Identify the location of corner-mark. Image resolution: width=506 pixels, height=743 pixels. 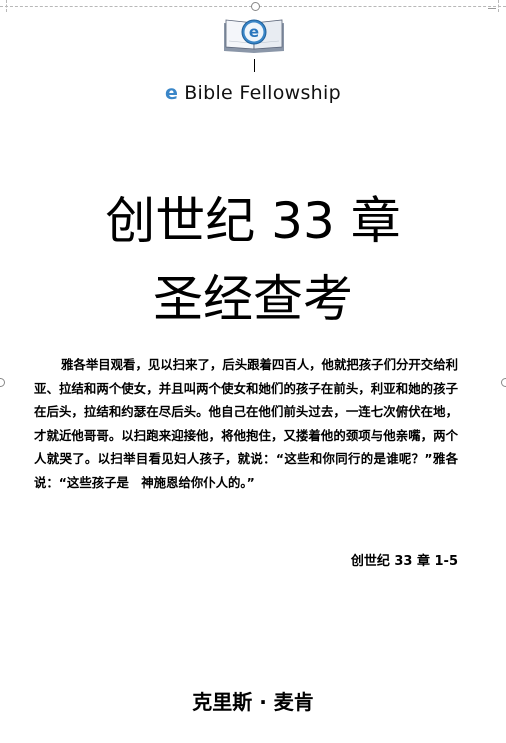
(492, 8).